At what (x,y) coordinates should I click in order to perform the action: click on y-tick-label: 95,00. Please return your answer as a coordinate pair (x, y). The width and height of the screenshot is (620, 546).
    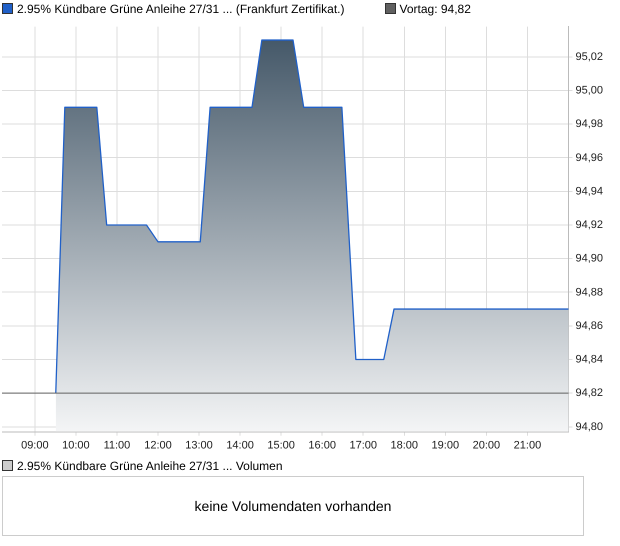
    Looking at the image, I should click on (589, 90).